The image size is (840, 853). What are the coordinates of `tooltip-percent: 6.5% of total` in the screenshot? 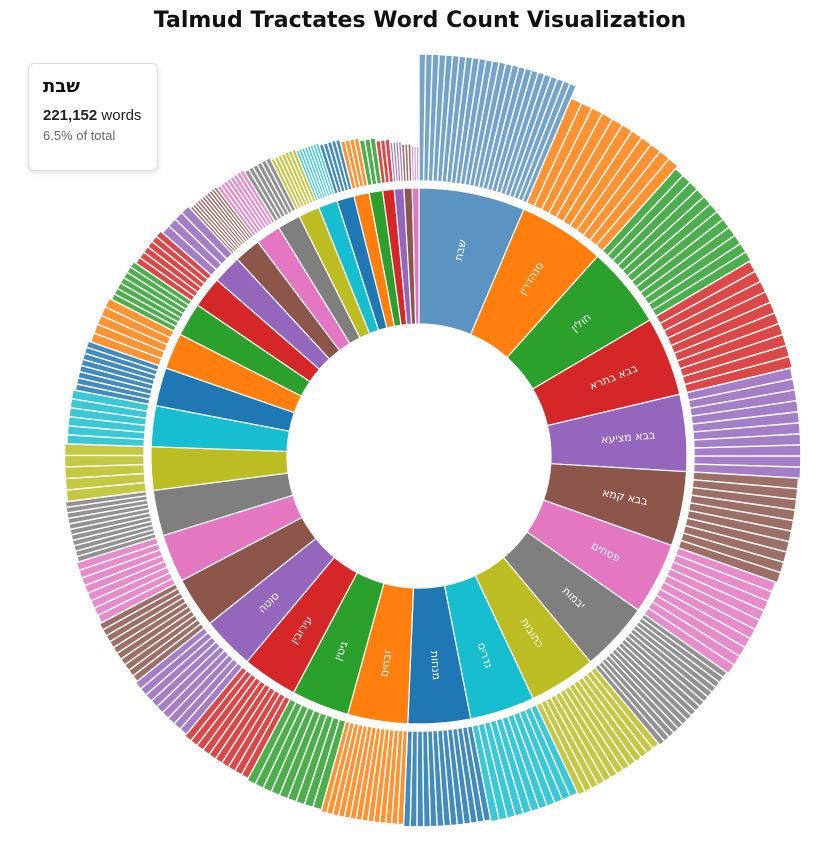 It's located at (79, 135).